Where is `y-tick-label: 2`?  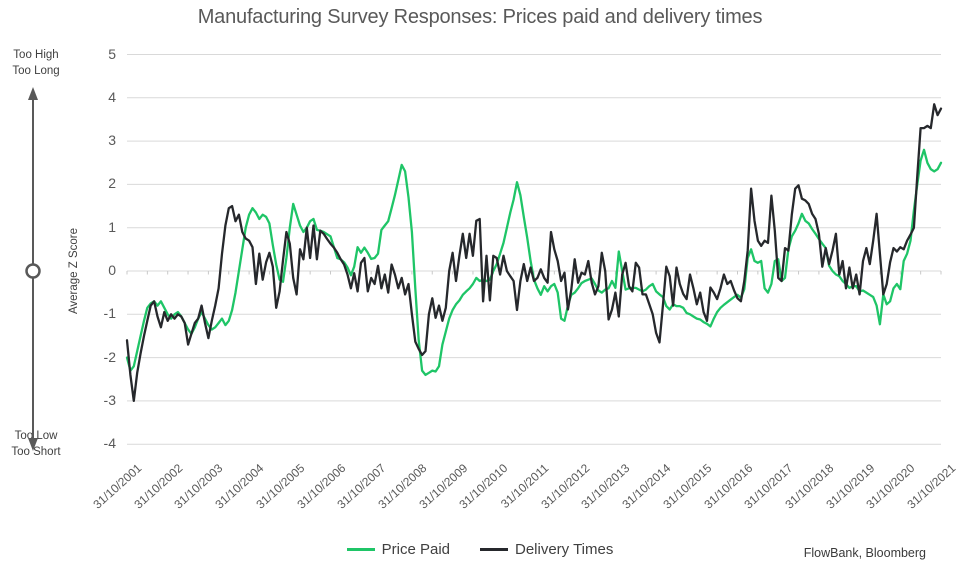 y-tick-label: 2 is located at coordinates (112, 183).